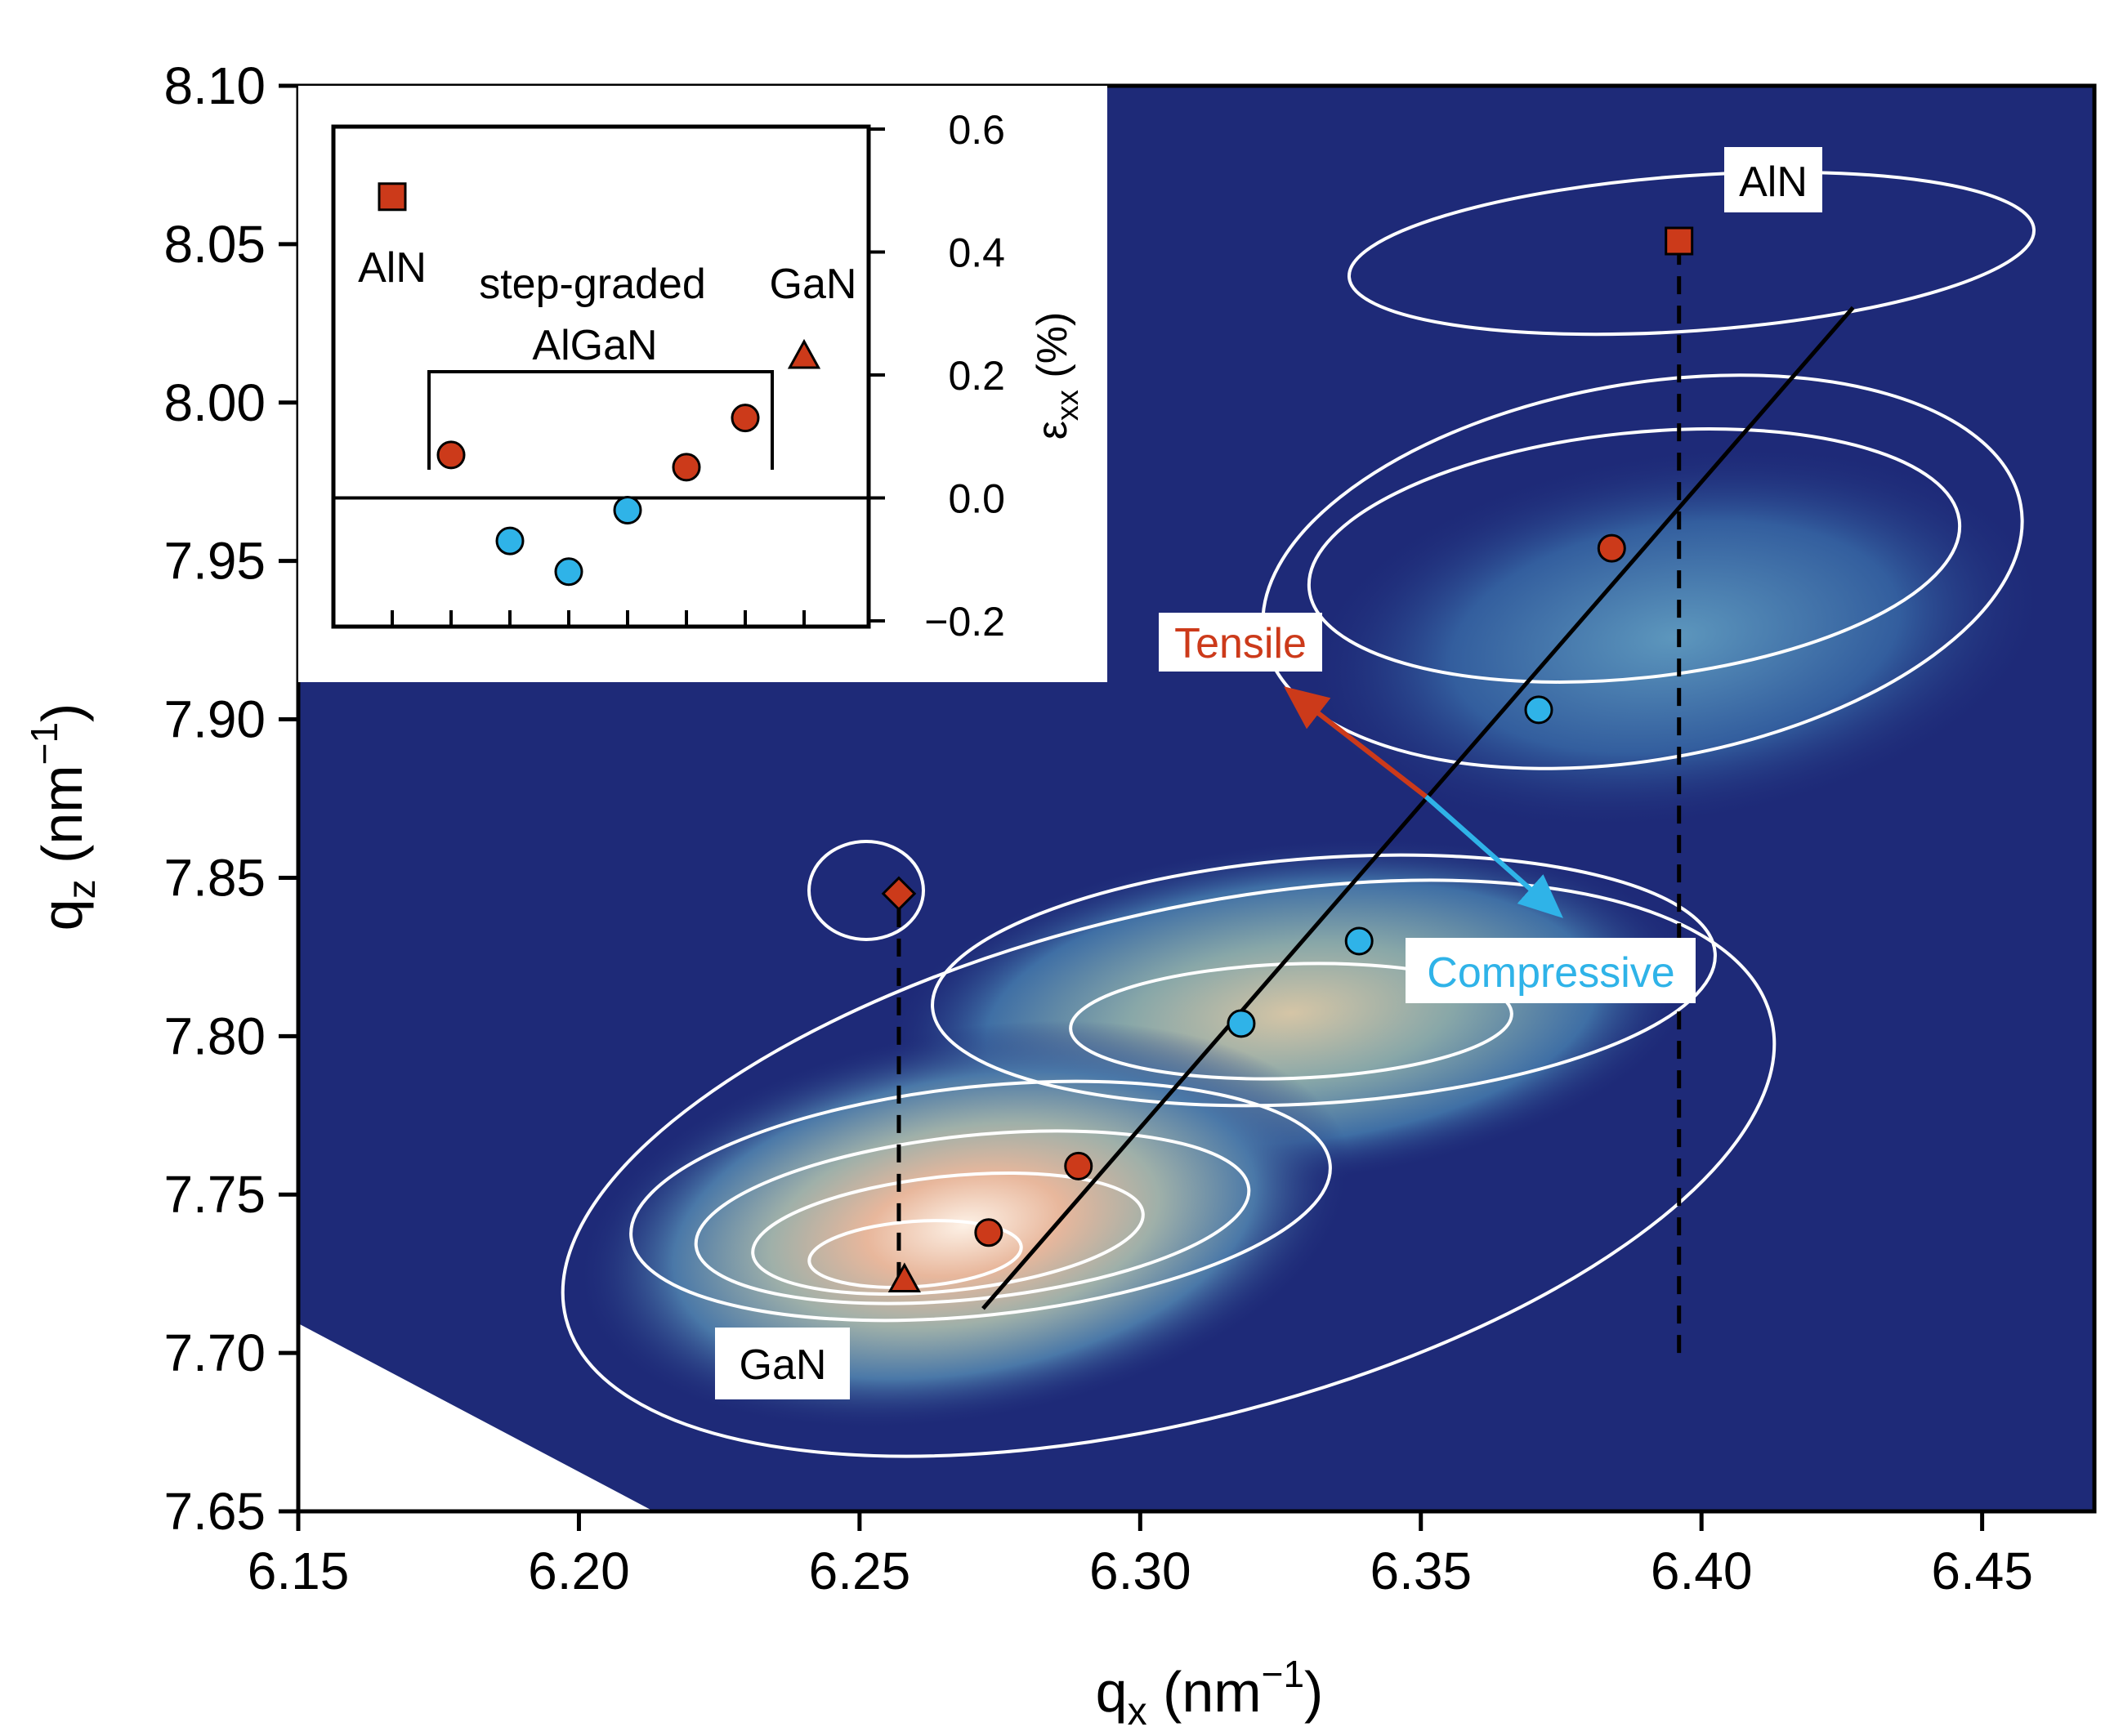  I want to click on label-tensile-bg, so click(1241, 642).